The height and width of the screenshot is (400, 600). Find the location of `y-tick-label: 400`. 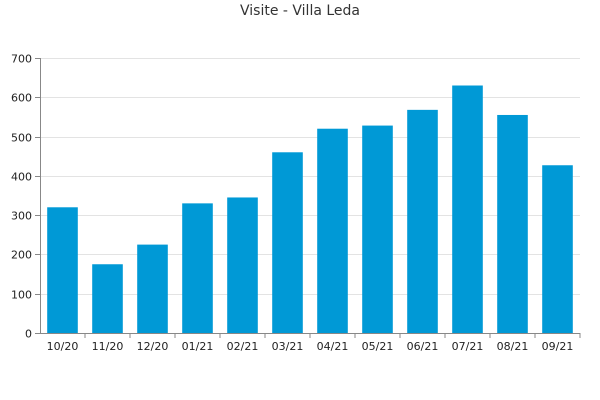

y-tick-label: 400 is located at coordinates (21, 177).